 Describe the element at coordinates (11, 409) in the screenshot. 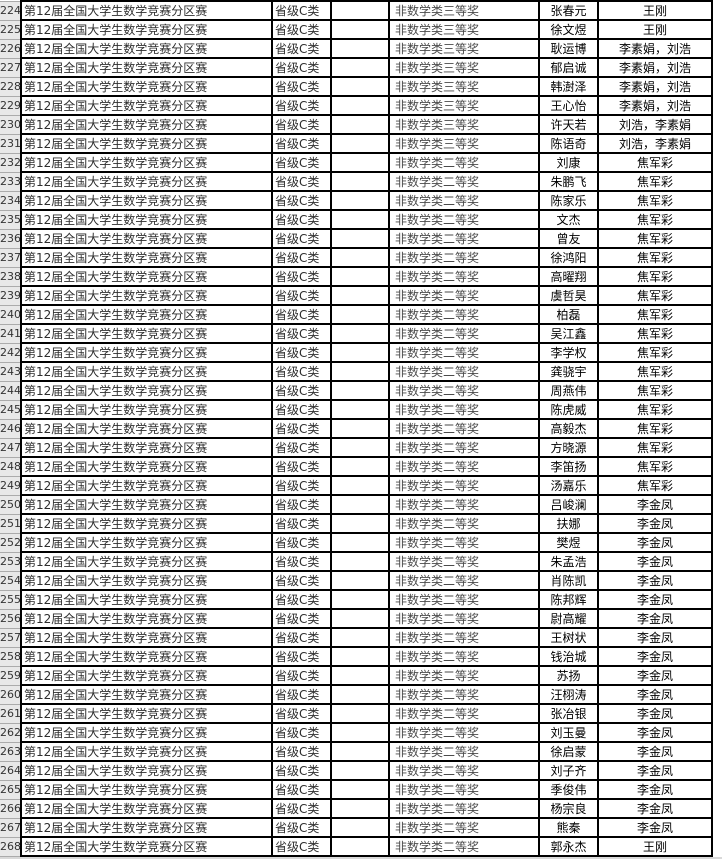

I see `row-number-cell: 245` at that location.